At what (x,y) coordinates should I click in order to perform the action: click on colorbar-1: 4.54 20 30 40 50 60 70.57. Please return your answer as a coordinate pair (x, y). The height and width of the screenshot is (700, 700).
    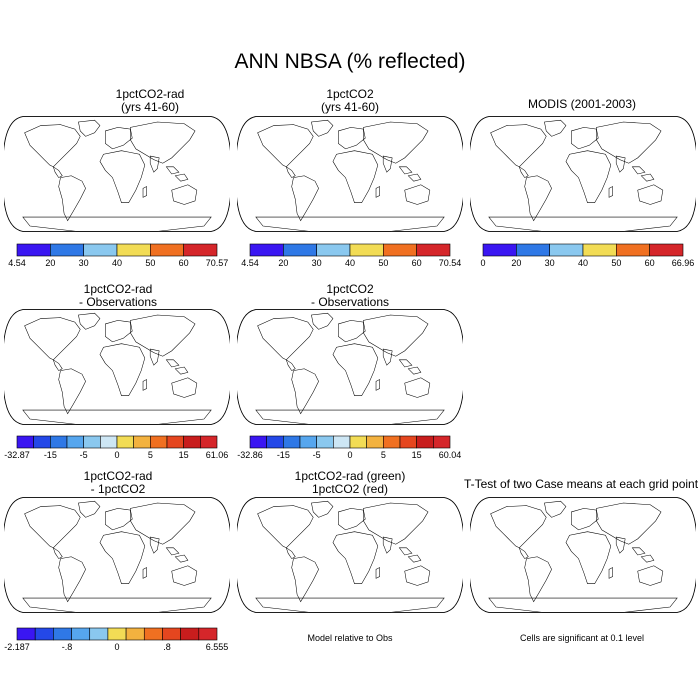
    Looking at the image, I should click on (118, 255).